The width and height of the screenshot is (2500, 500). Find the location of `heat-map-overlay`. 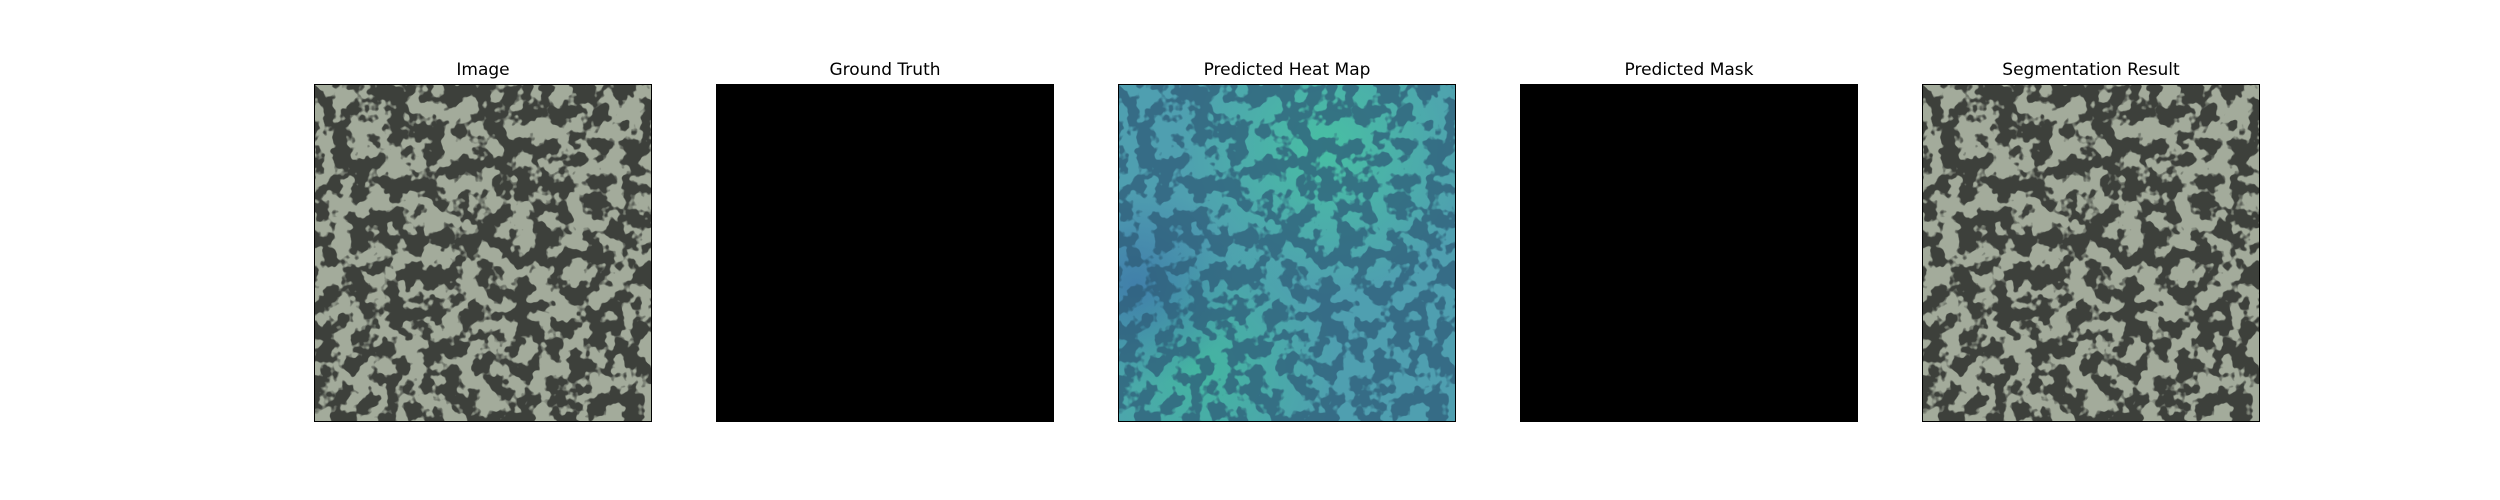

heat-map-overlay is located at coordinates (1287, 253).